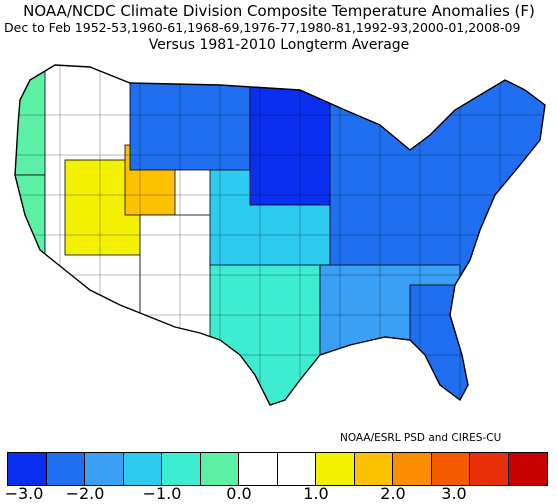 The image size is (558, 504). I want to click on tick-label: 0.0, so click(239, 493).